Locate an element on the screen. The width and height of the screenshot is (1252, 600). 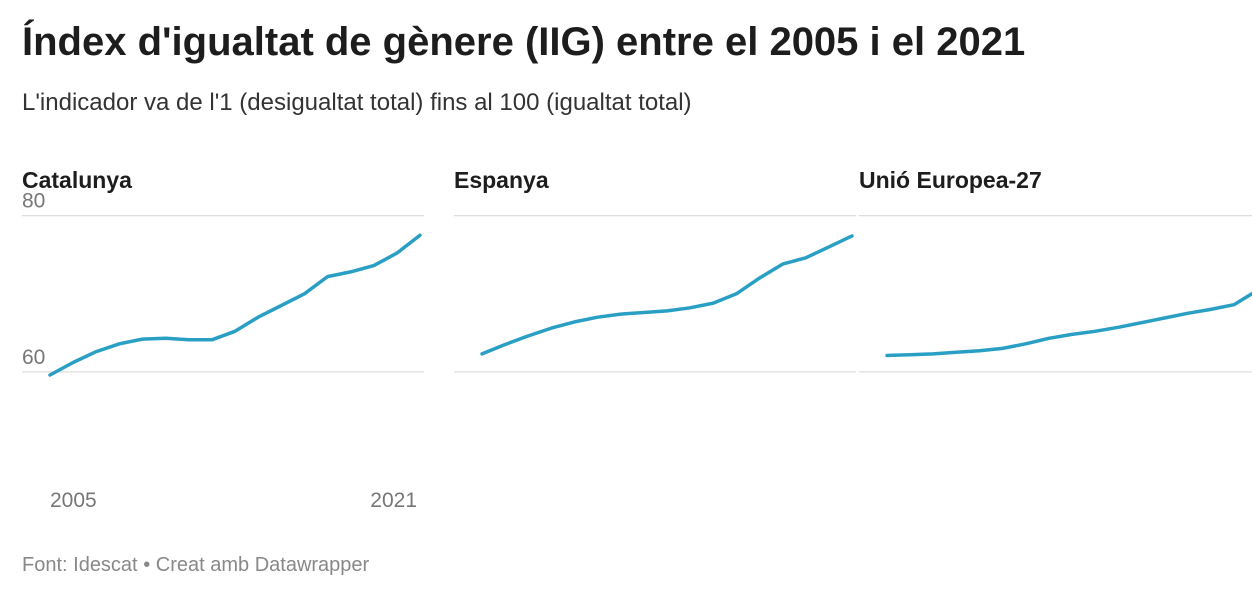
chart-footer: Font: Idescat • Creat amb Datawrapper is located at coordinates (195, 565).